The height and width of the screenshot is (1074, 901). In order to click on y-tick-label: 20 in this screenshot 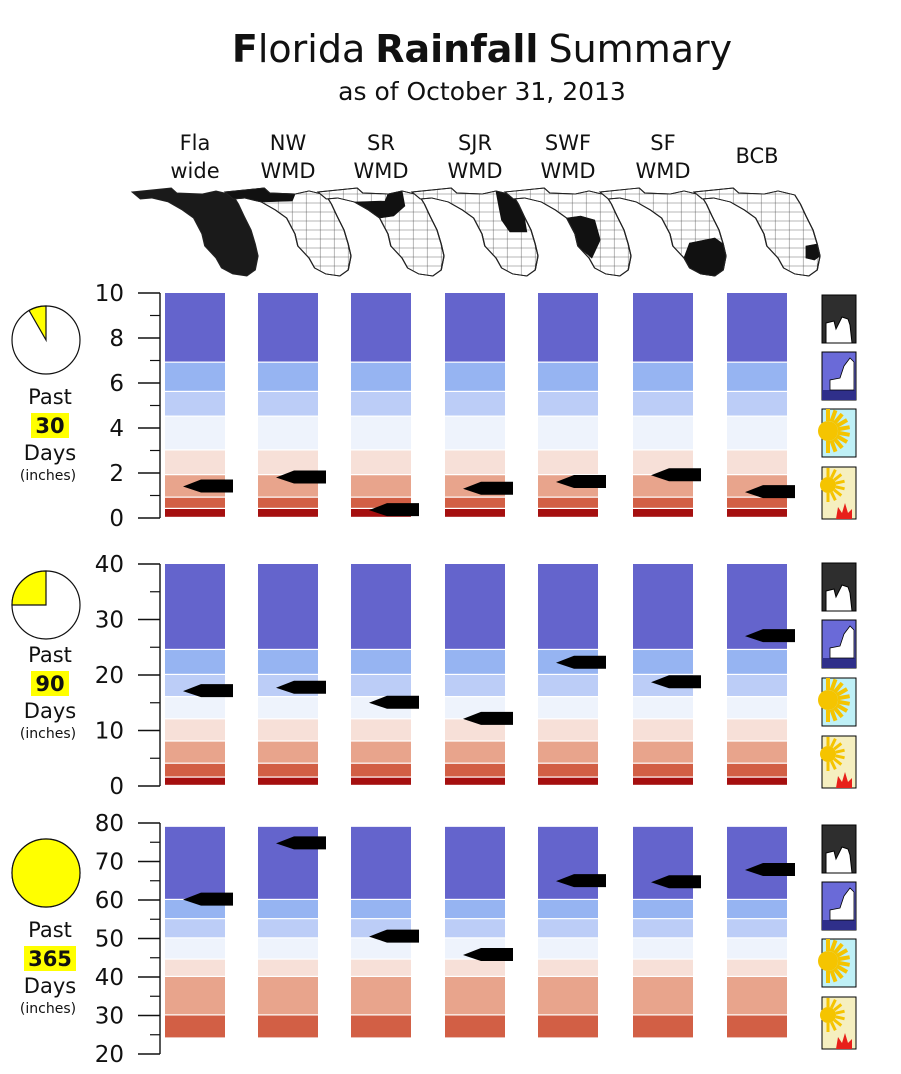, I will do `click(109, 676)`.